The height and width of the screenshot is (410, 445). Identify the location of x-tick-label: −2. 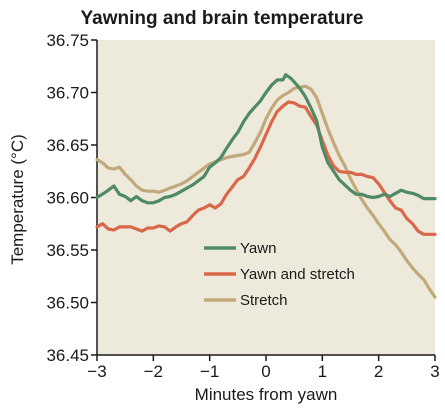
(153, 371).